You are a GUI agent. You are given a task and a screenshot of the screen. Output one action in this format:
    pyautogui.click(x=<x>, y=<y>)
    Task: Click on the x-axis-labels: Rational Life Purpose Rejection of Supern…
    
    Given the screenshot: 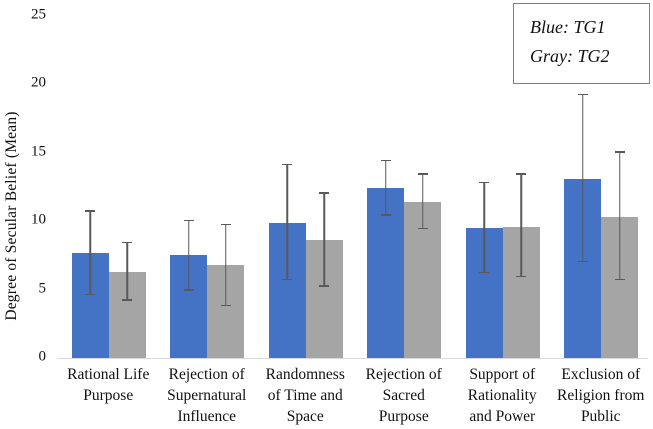 What is the action you would take?
    pyautogui.click(x=354, y=395)
    